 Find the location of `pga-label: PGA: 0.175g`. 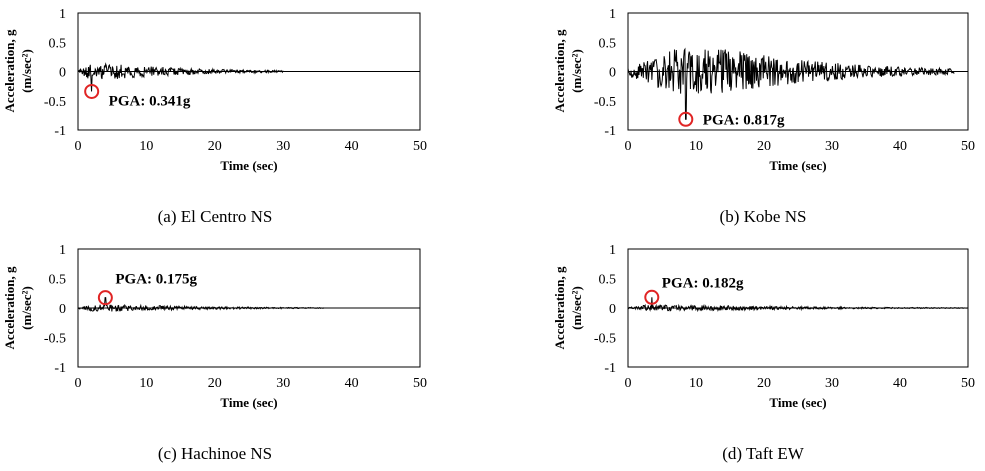

pga-label: PGA: 0.175g is located at coordinates (156, 280).